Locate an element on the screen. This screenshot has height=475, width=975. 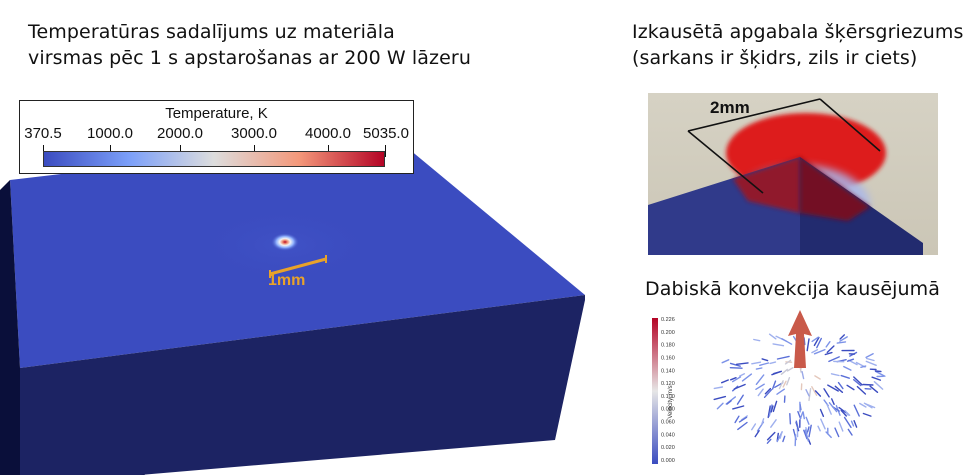
velocity-tick-label: 0.140 is located at coordinates (668, 371).